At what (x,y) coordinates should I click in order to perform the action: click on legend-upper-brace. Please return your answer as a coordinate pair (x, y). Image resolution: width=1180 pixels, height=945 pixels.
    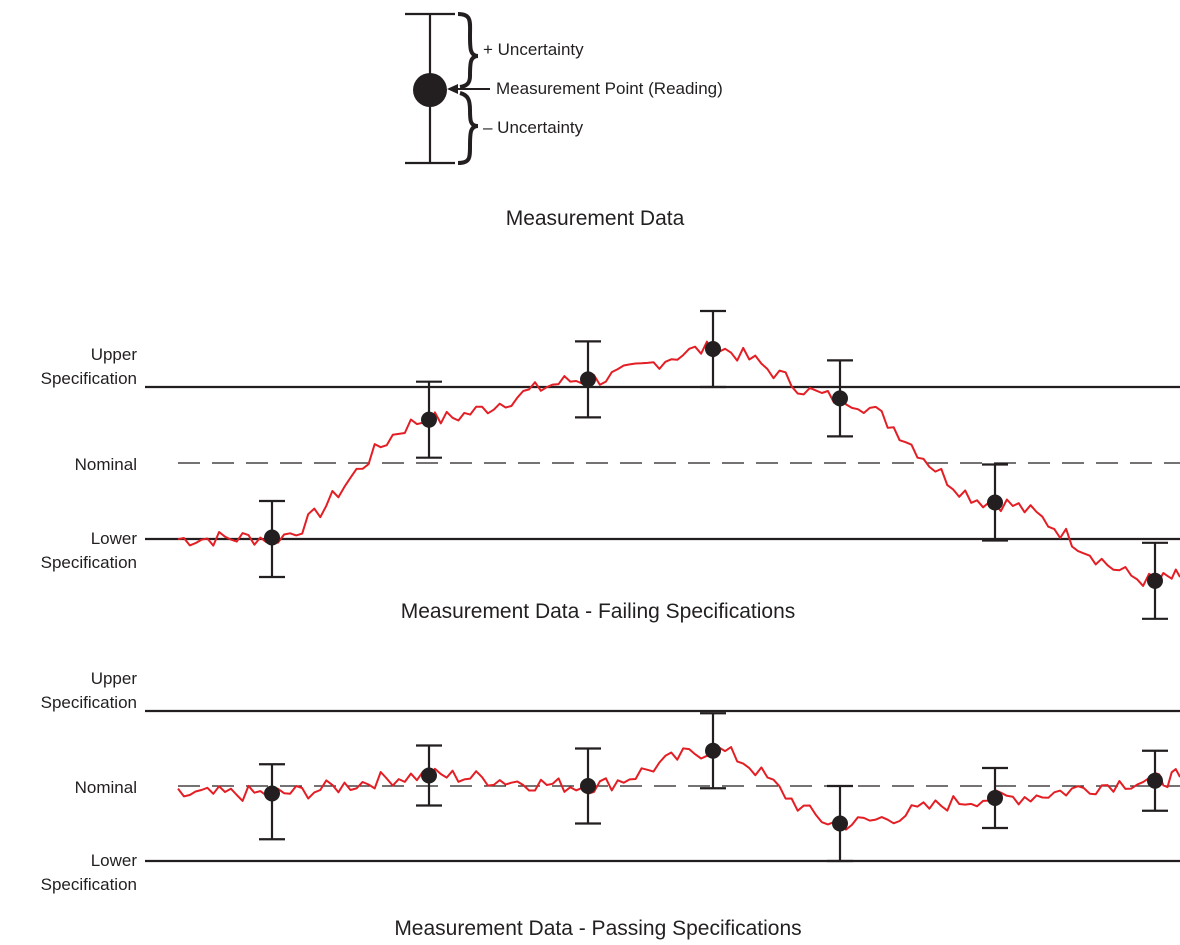
    Looking at the image, I should click on (468, 50).